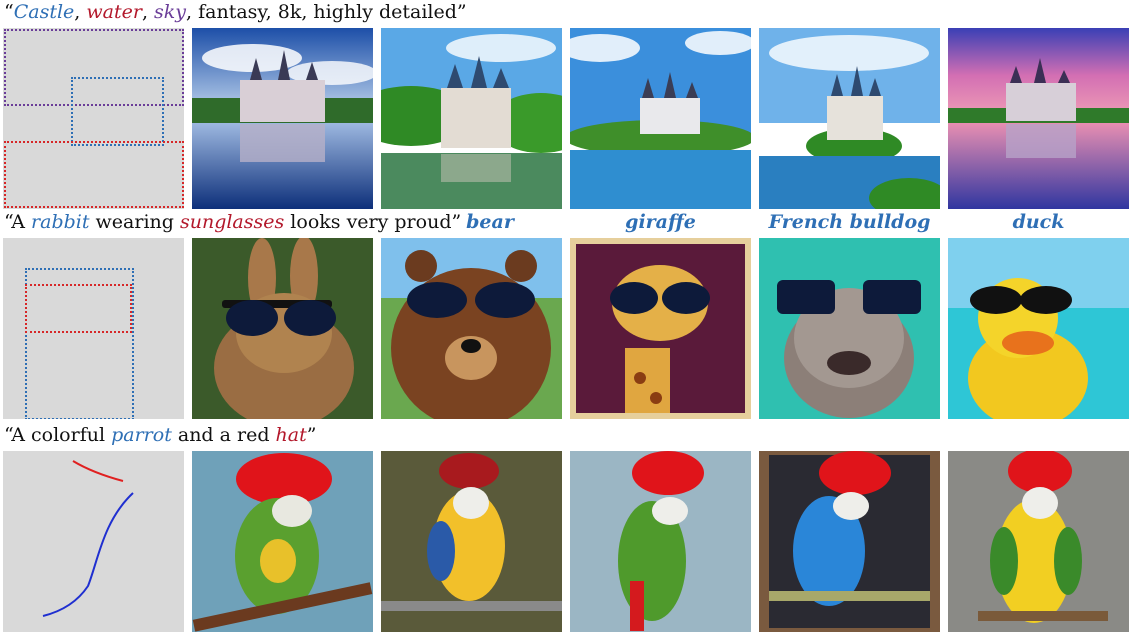 The image size is (1131, 634). I want to click on hat-scribble, so click(98, 471).